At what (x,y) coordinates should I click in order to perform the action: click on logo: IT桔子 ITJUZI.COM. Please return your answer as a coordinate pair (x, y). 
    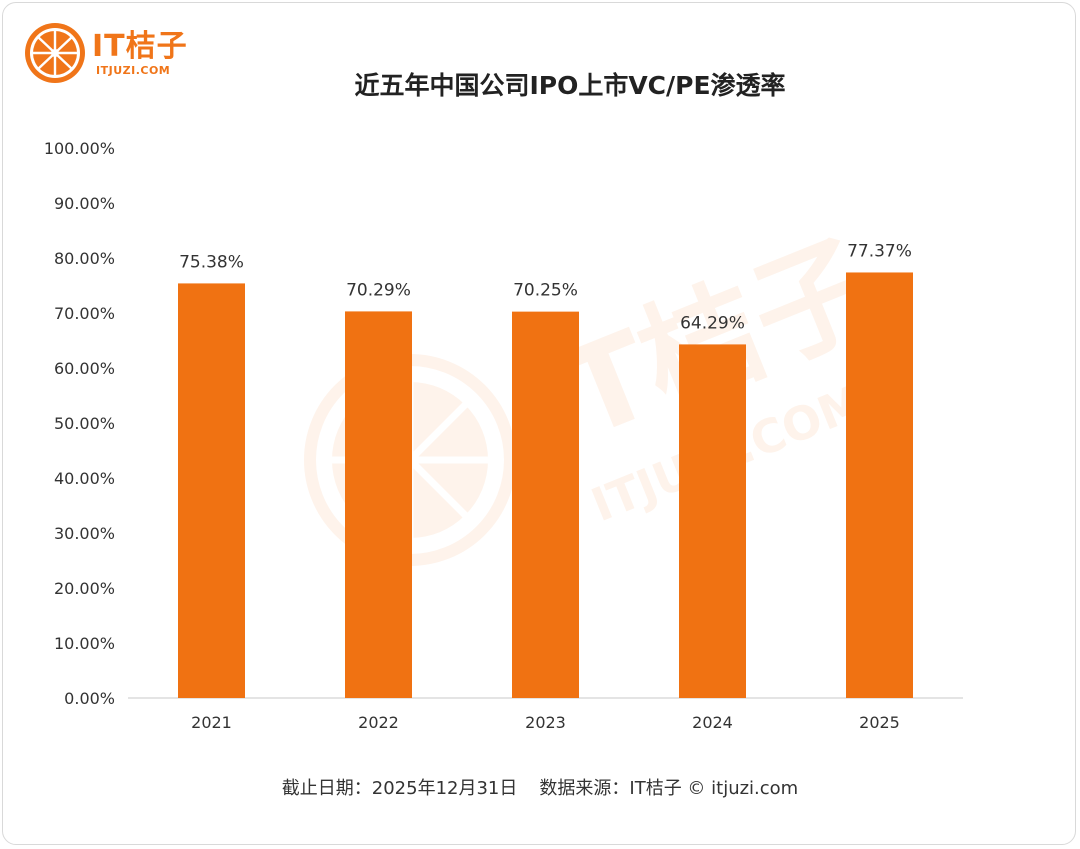
    Looking at the image, I should click on (106, 53).